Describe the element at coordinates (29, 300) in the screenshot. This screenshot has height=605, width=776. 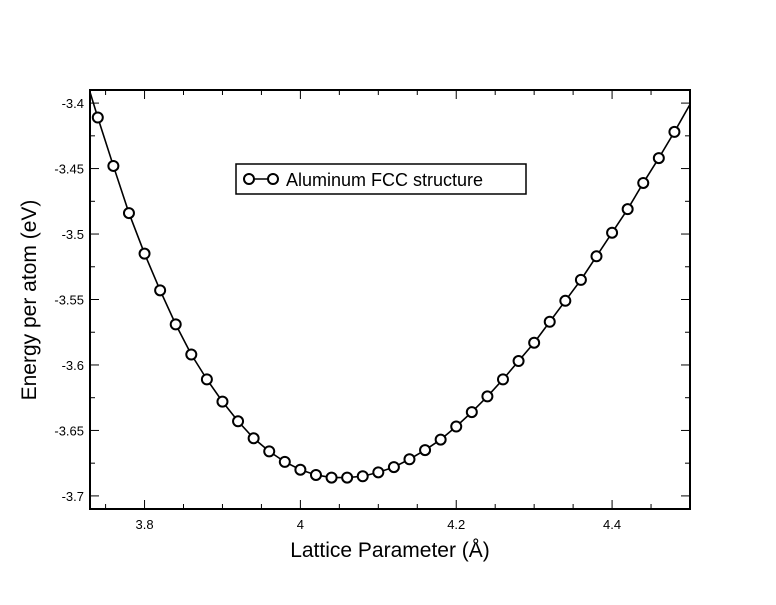
I see `y-axis-label: Energy per atom (eV)` at that location.